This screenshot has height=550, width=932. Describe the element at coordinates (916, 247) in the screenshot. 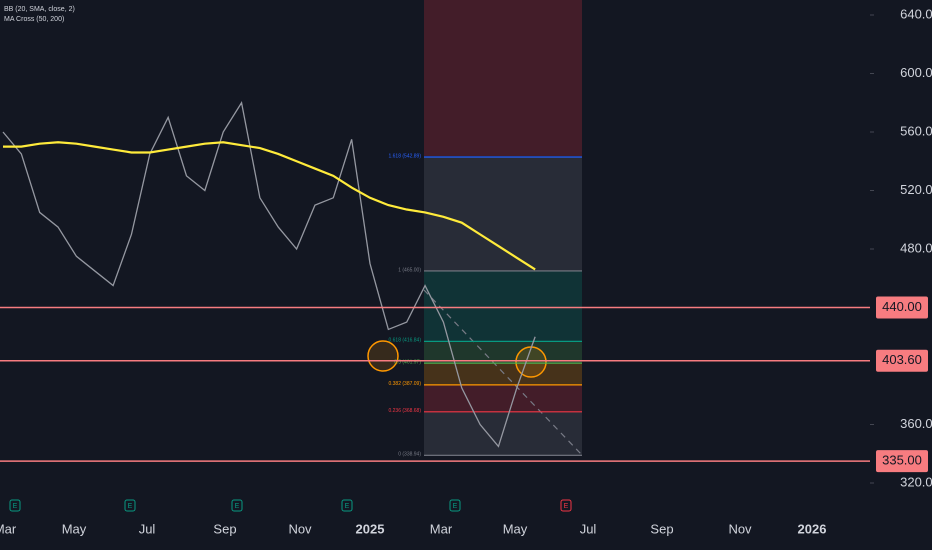

I see `y-tick-label: 480.00` at that location.